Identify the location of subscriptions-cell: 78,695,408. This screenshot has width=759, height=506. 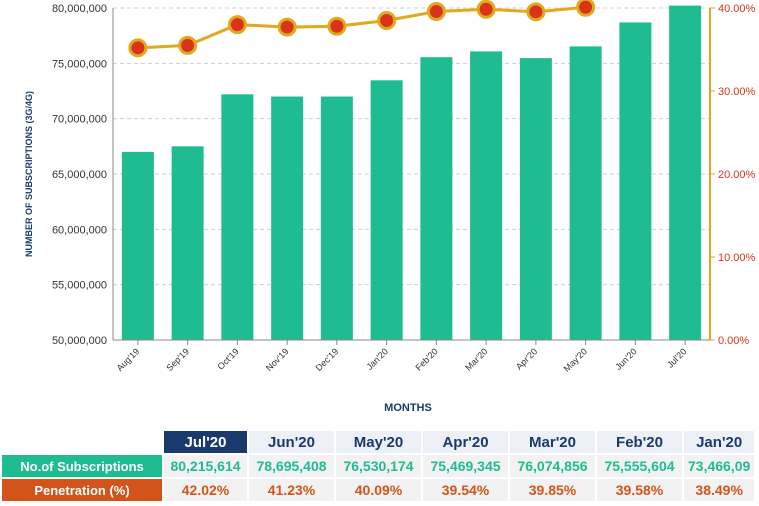
(291, 466).